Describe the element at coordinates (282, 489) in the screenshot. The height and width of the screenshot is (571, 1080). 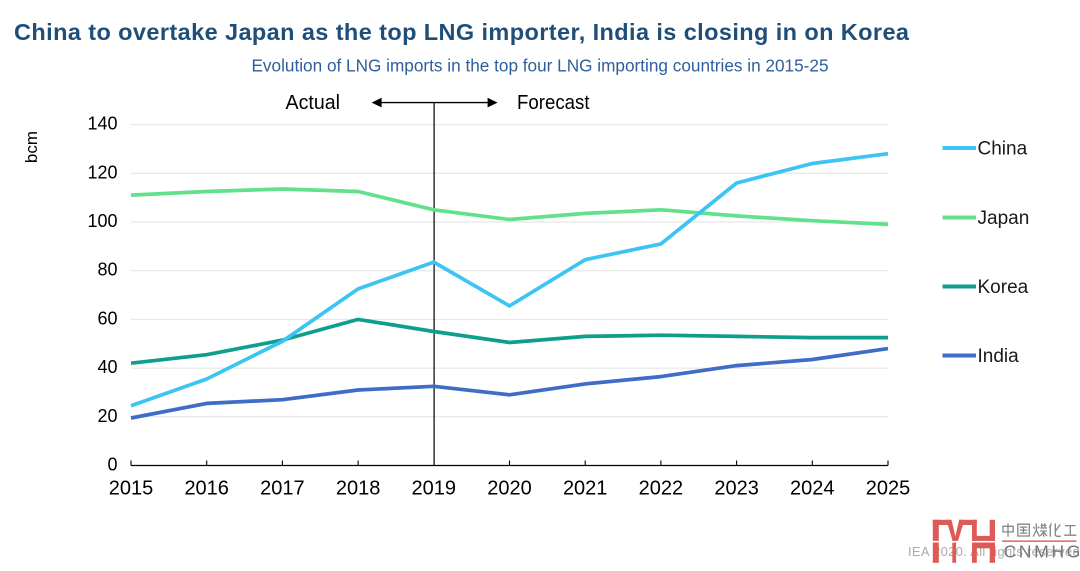
I see `svg-text: 2017` at that location.